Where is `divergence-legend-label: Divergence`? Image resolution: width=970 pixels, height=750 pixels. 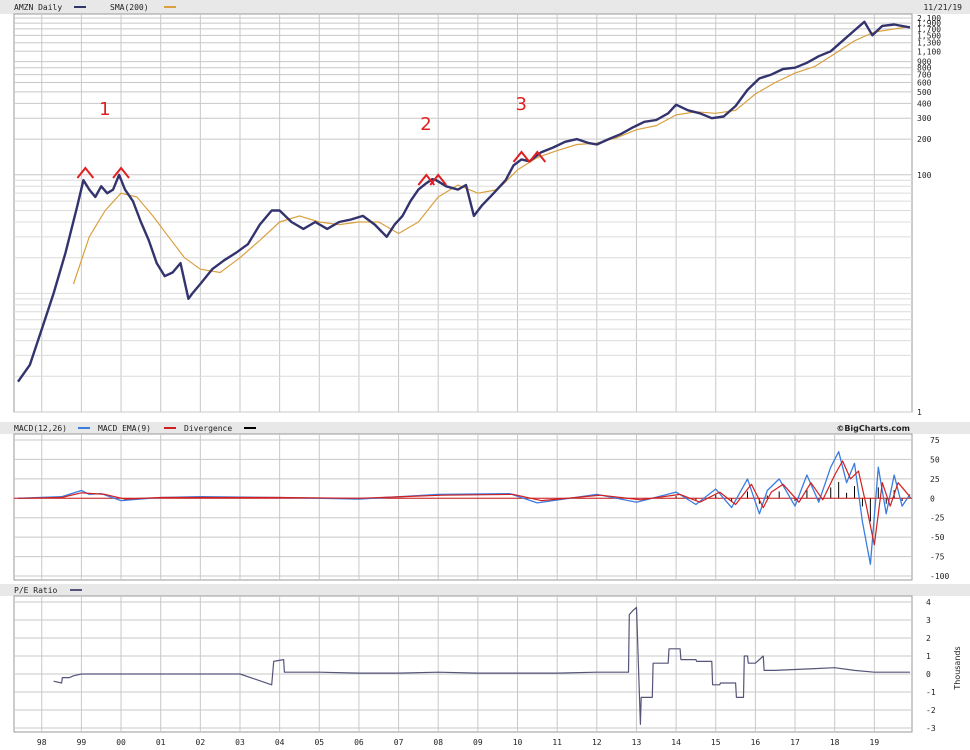 divergence-legend-label: Divergence is located at coordinates (208, 428).